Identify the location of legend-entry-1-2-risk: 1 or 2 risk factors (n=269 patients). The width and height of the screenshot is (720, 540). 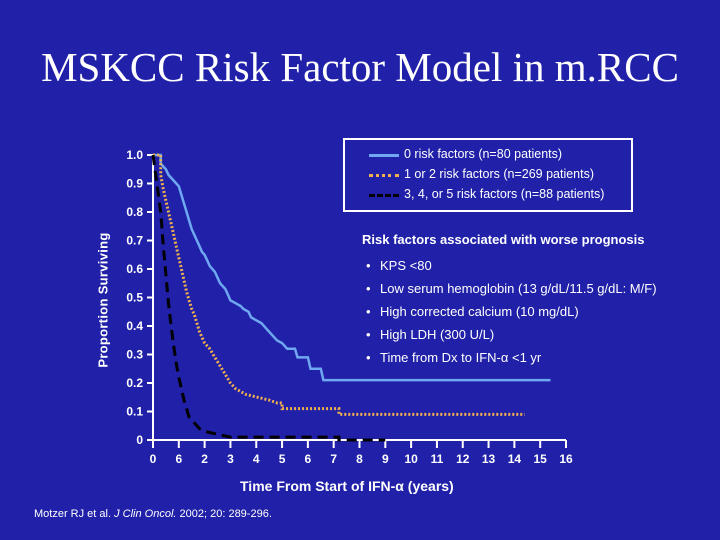
(488, 175).